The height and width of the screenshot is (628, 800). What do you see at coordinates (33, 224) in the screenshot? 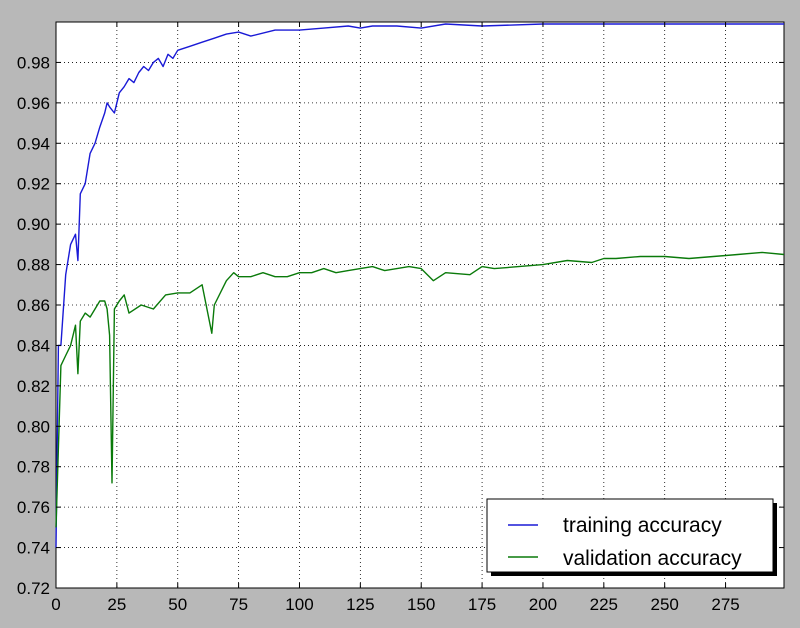
I see `y-tick-label: 0.90` at bounding box center [33, 224].